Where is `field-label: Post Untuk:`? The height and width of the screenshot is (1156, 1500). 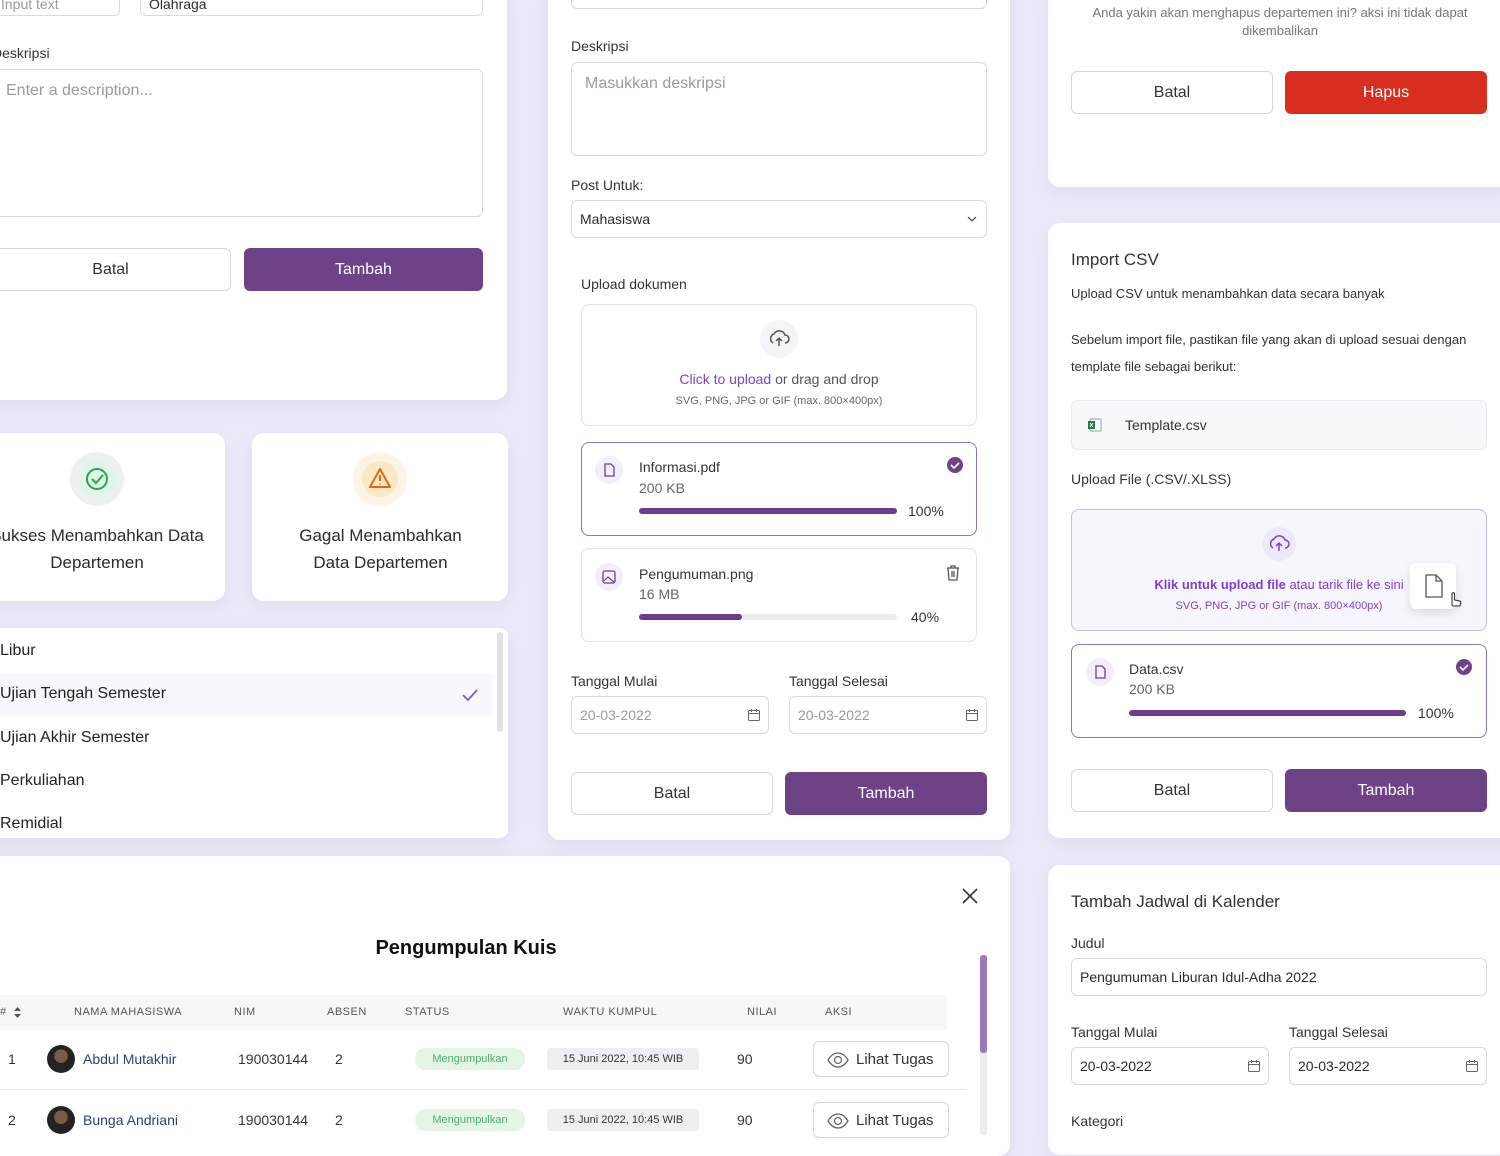 field-label: Post Untuk: is located at coordinates (607, 185).